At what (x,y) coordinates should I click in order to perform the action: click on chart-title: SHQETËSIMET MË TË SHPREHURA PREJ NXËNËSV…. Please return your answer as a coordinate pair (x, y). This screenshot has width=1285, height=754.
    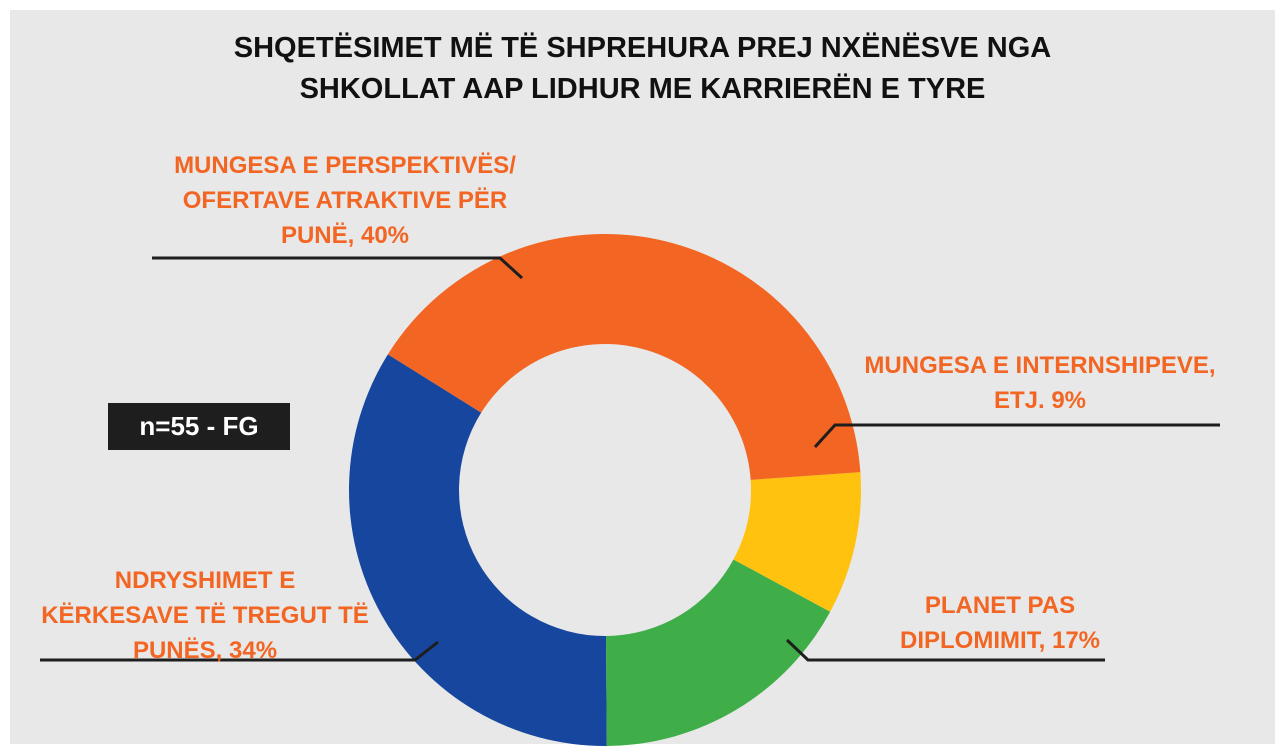
    Looking at the image, I should click on (642, 68).